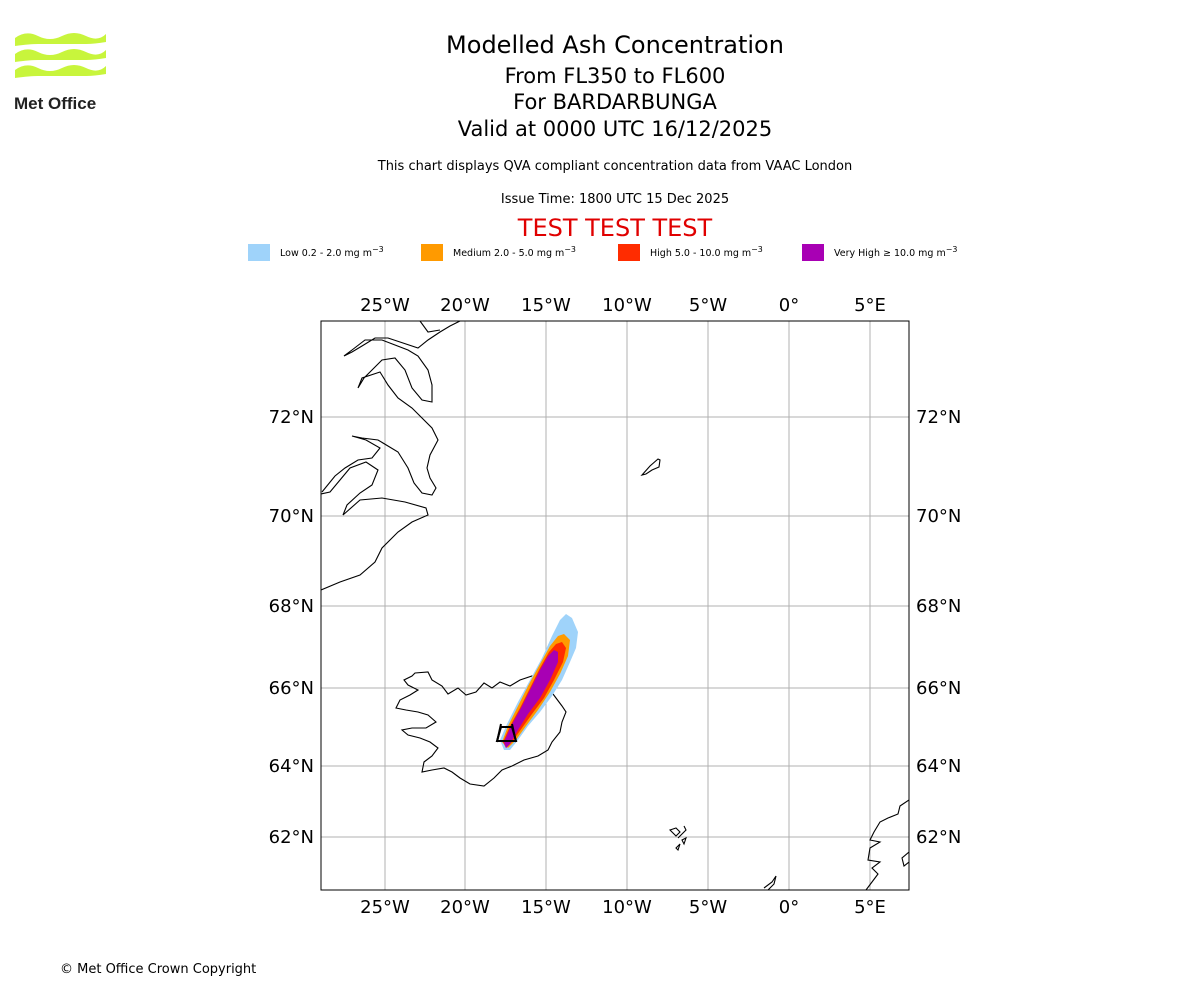 Image resolution: width=1200 pixels, height=1000 pixels. Describe the element at coordinates (896, 252) in the screenshot. I see `legend-label-very-high: Very High ≥ 10.0 mg m−3` at that location.